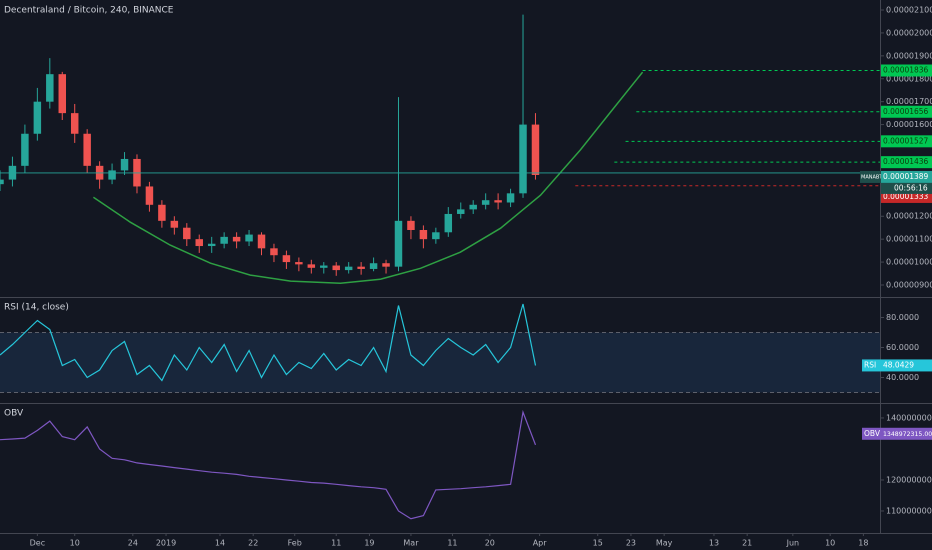 The width and height of the screenshot is (932, 550). Describe the element at coordinates (540, 543) in the screenshot. I see `x-tick-label: Apr` at that location.